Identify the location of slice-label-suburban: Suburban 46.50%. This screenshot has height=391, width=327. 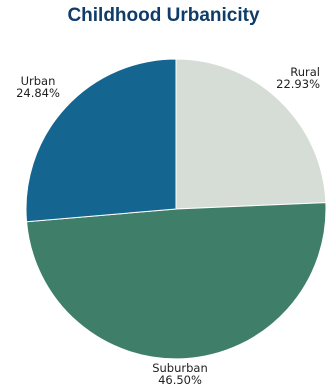
(180, 374).